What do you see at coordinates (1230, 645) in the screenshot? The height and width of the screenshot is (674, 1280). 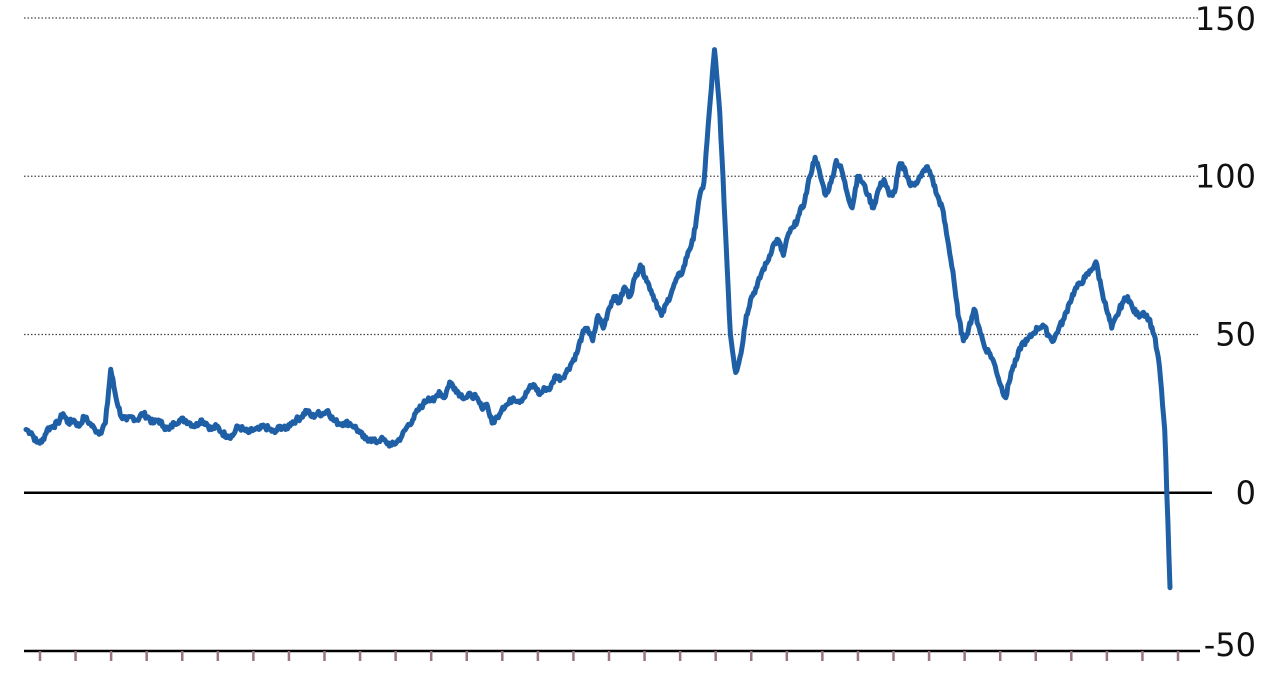 I see `y-tick-label: -50` at bounding box center [1230, 645].